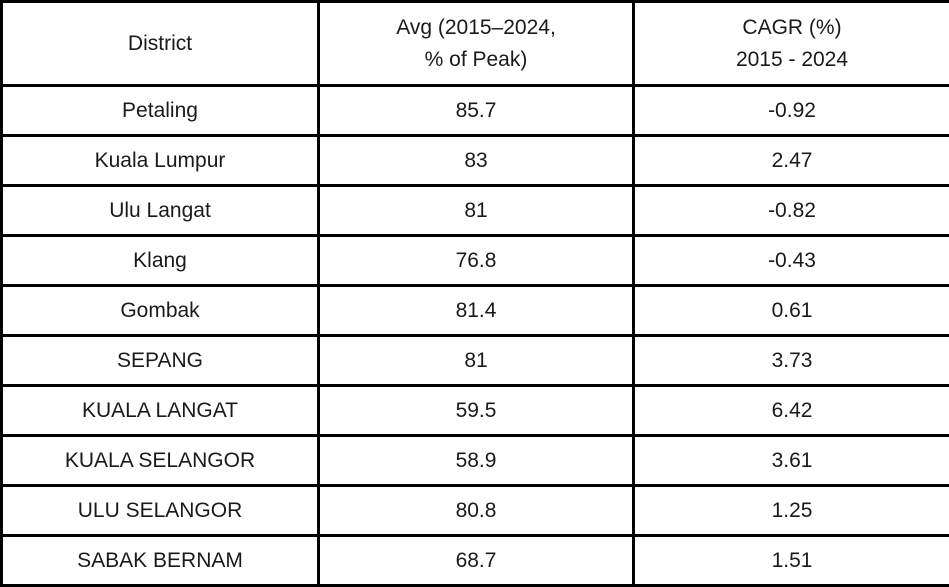  Describe the element at coordinates (791, 561) in the screenshot. I see `cell-cagr: 1.51` at that location.